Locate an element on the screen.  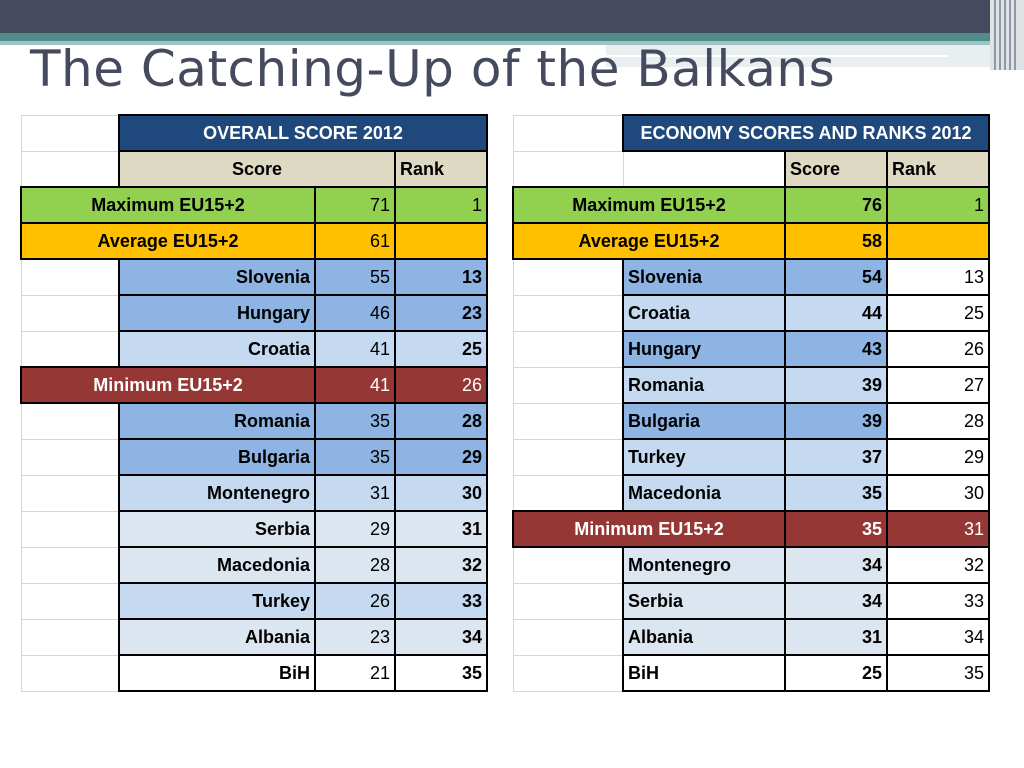
table-row: Slovenia 54 13 is located at coordinates (751, 277).